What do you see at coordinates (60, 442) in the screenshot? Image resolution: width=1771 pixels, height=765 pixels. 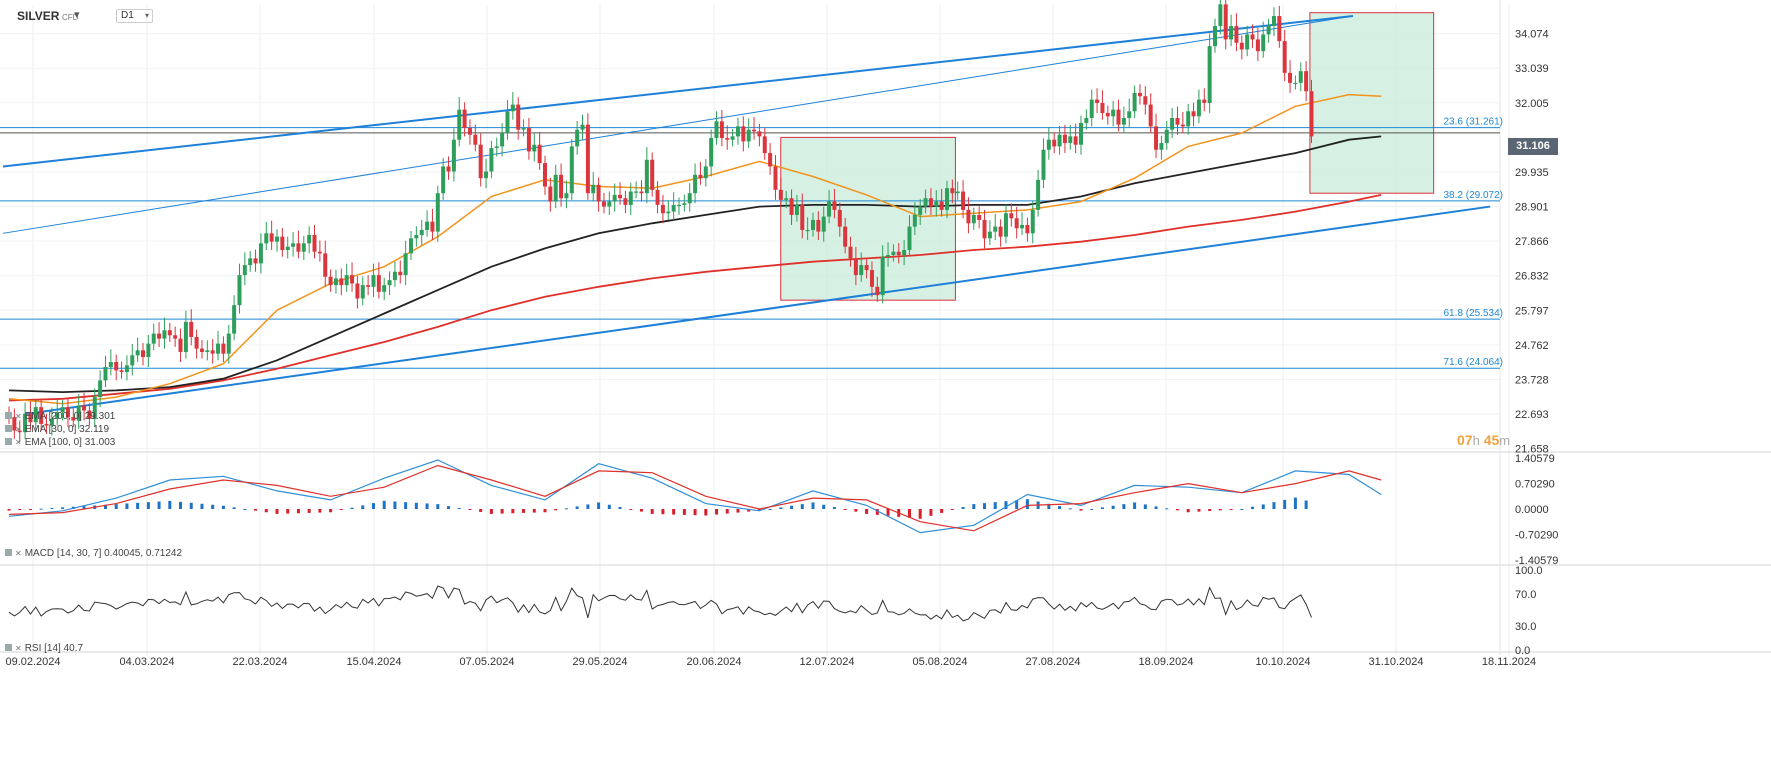 I see `legend-ema100: ✕ EMA [100, 0] 31.003` at bounding box center [60, 442].